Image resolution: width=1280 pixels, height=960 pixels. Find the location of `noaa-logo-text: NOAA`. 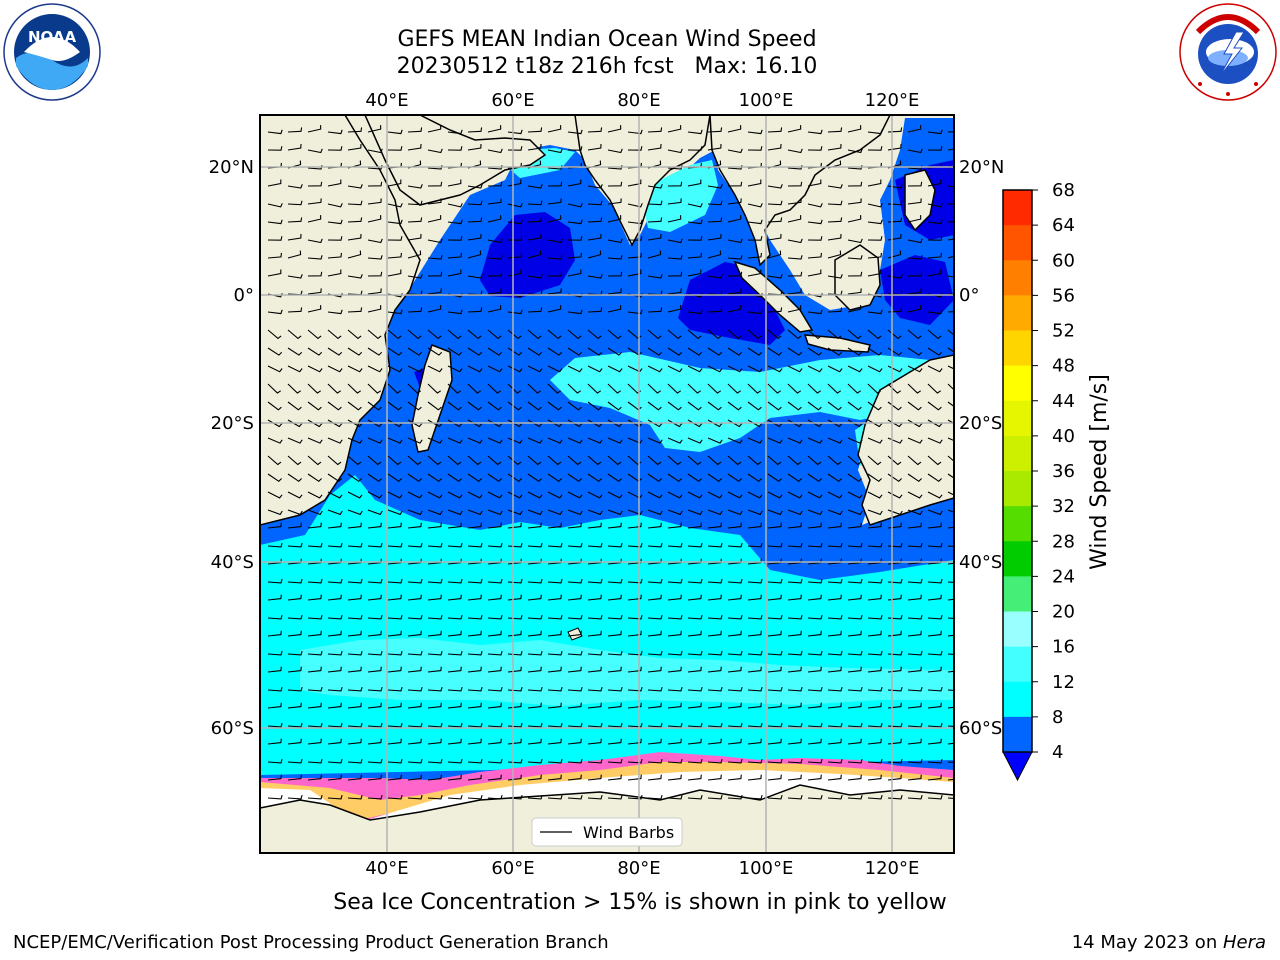

noaa-logo-text: NOAA is located at coordinates (52, 37).